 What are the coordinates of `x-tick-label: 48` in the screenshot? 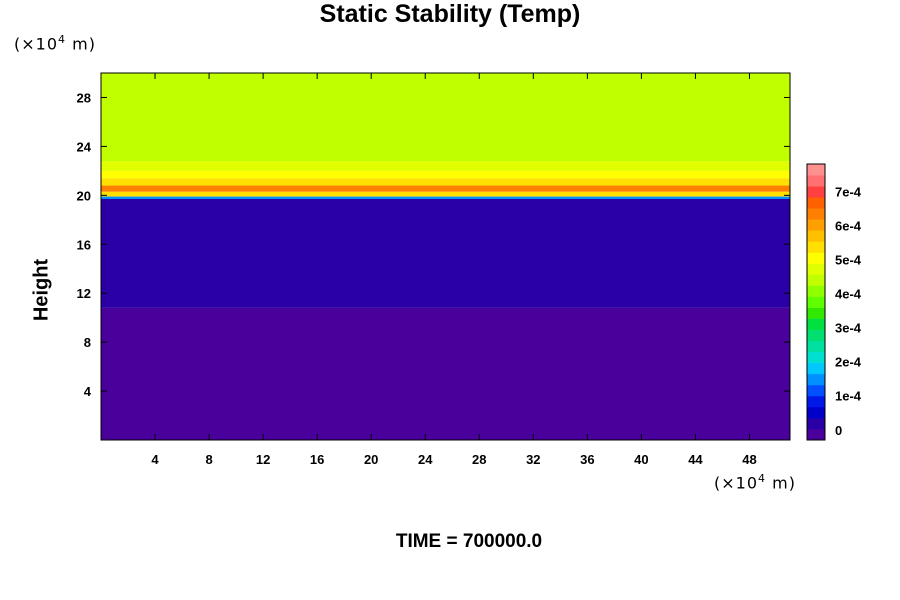 It's located at (749, 459).